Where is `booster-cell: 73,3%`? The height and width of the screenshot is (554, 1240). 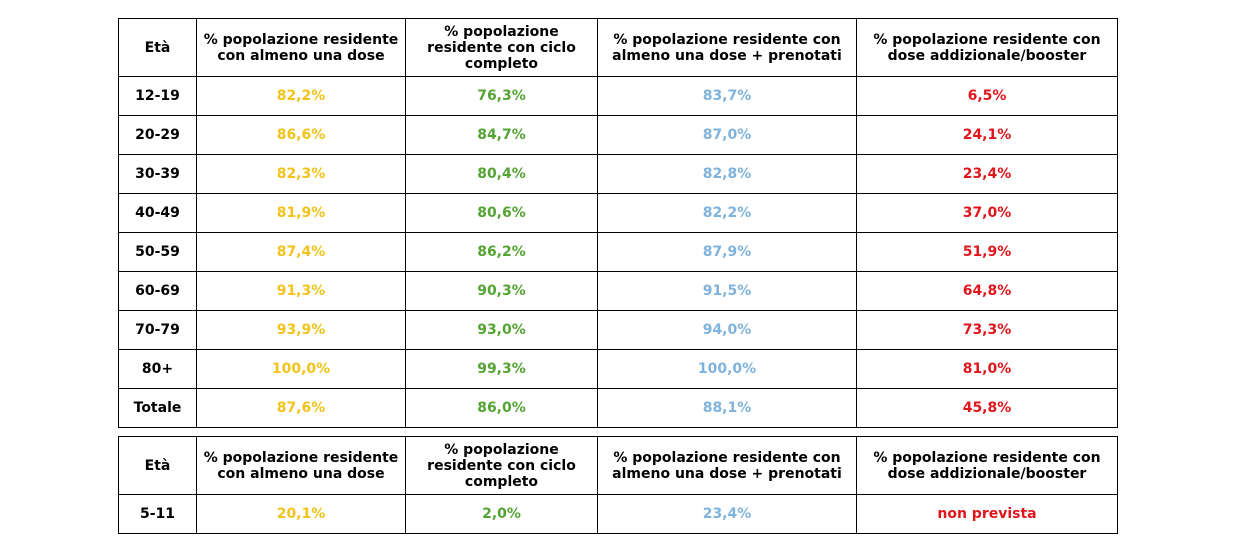 booster-cell: 73,3% is located at coordinates (987, 330).